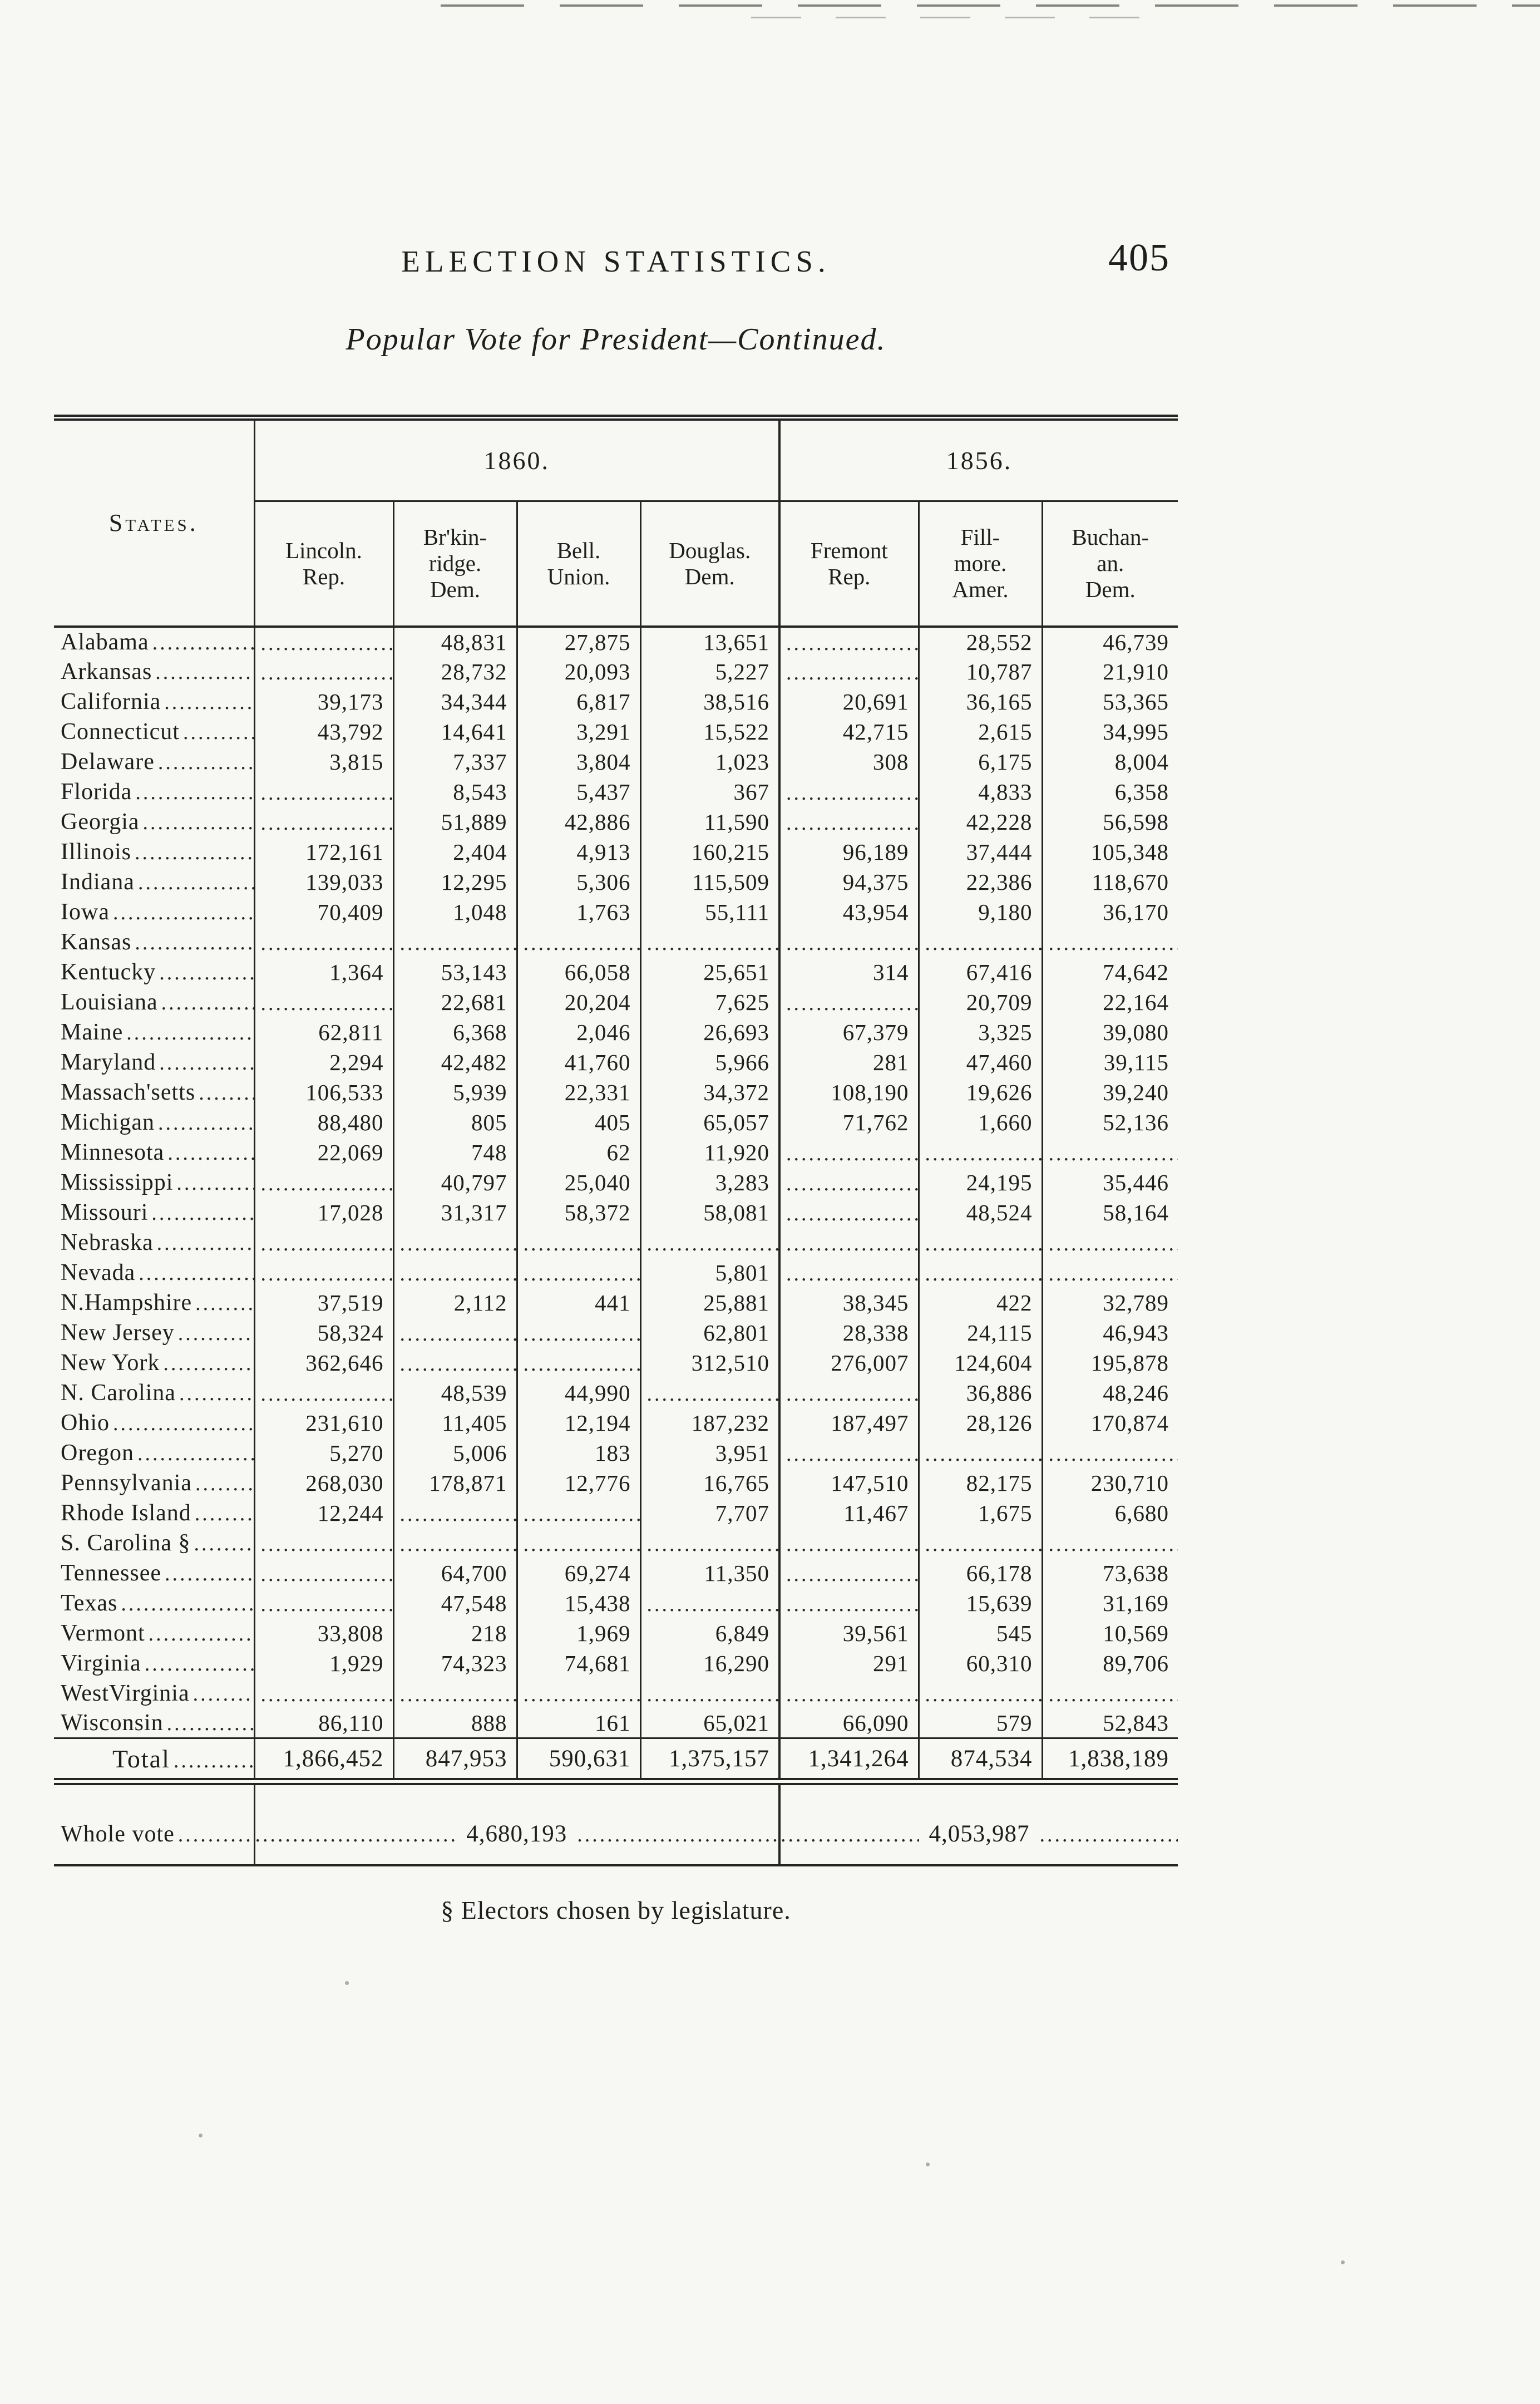  Describe the element at coordinates (979, 564) in the screenshot. I see `column-header: Fill- more. Amer.` at that location.